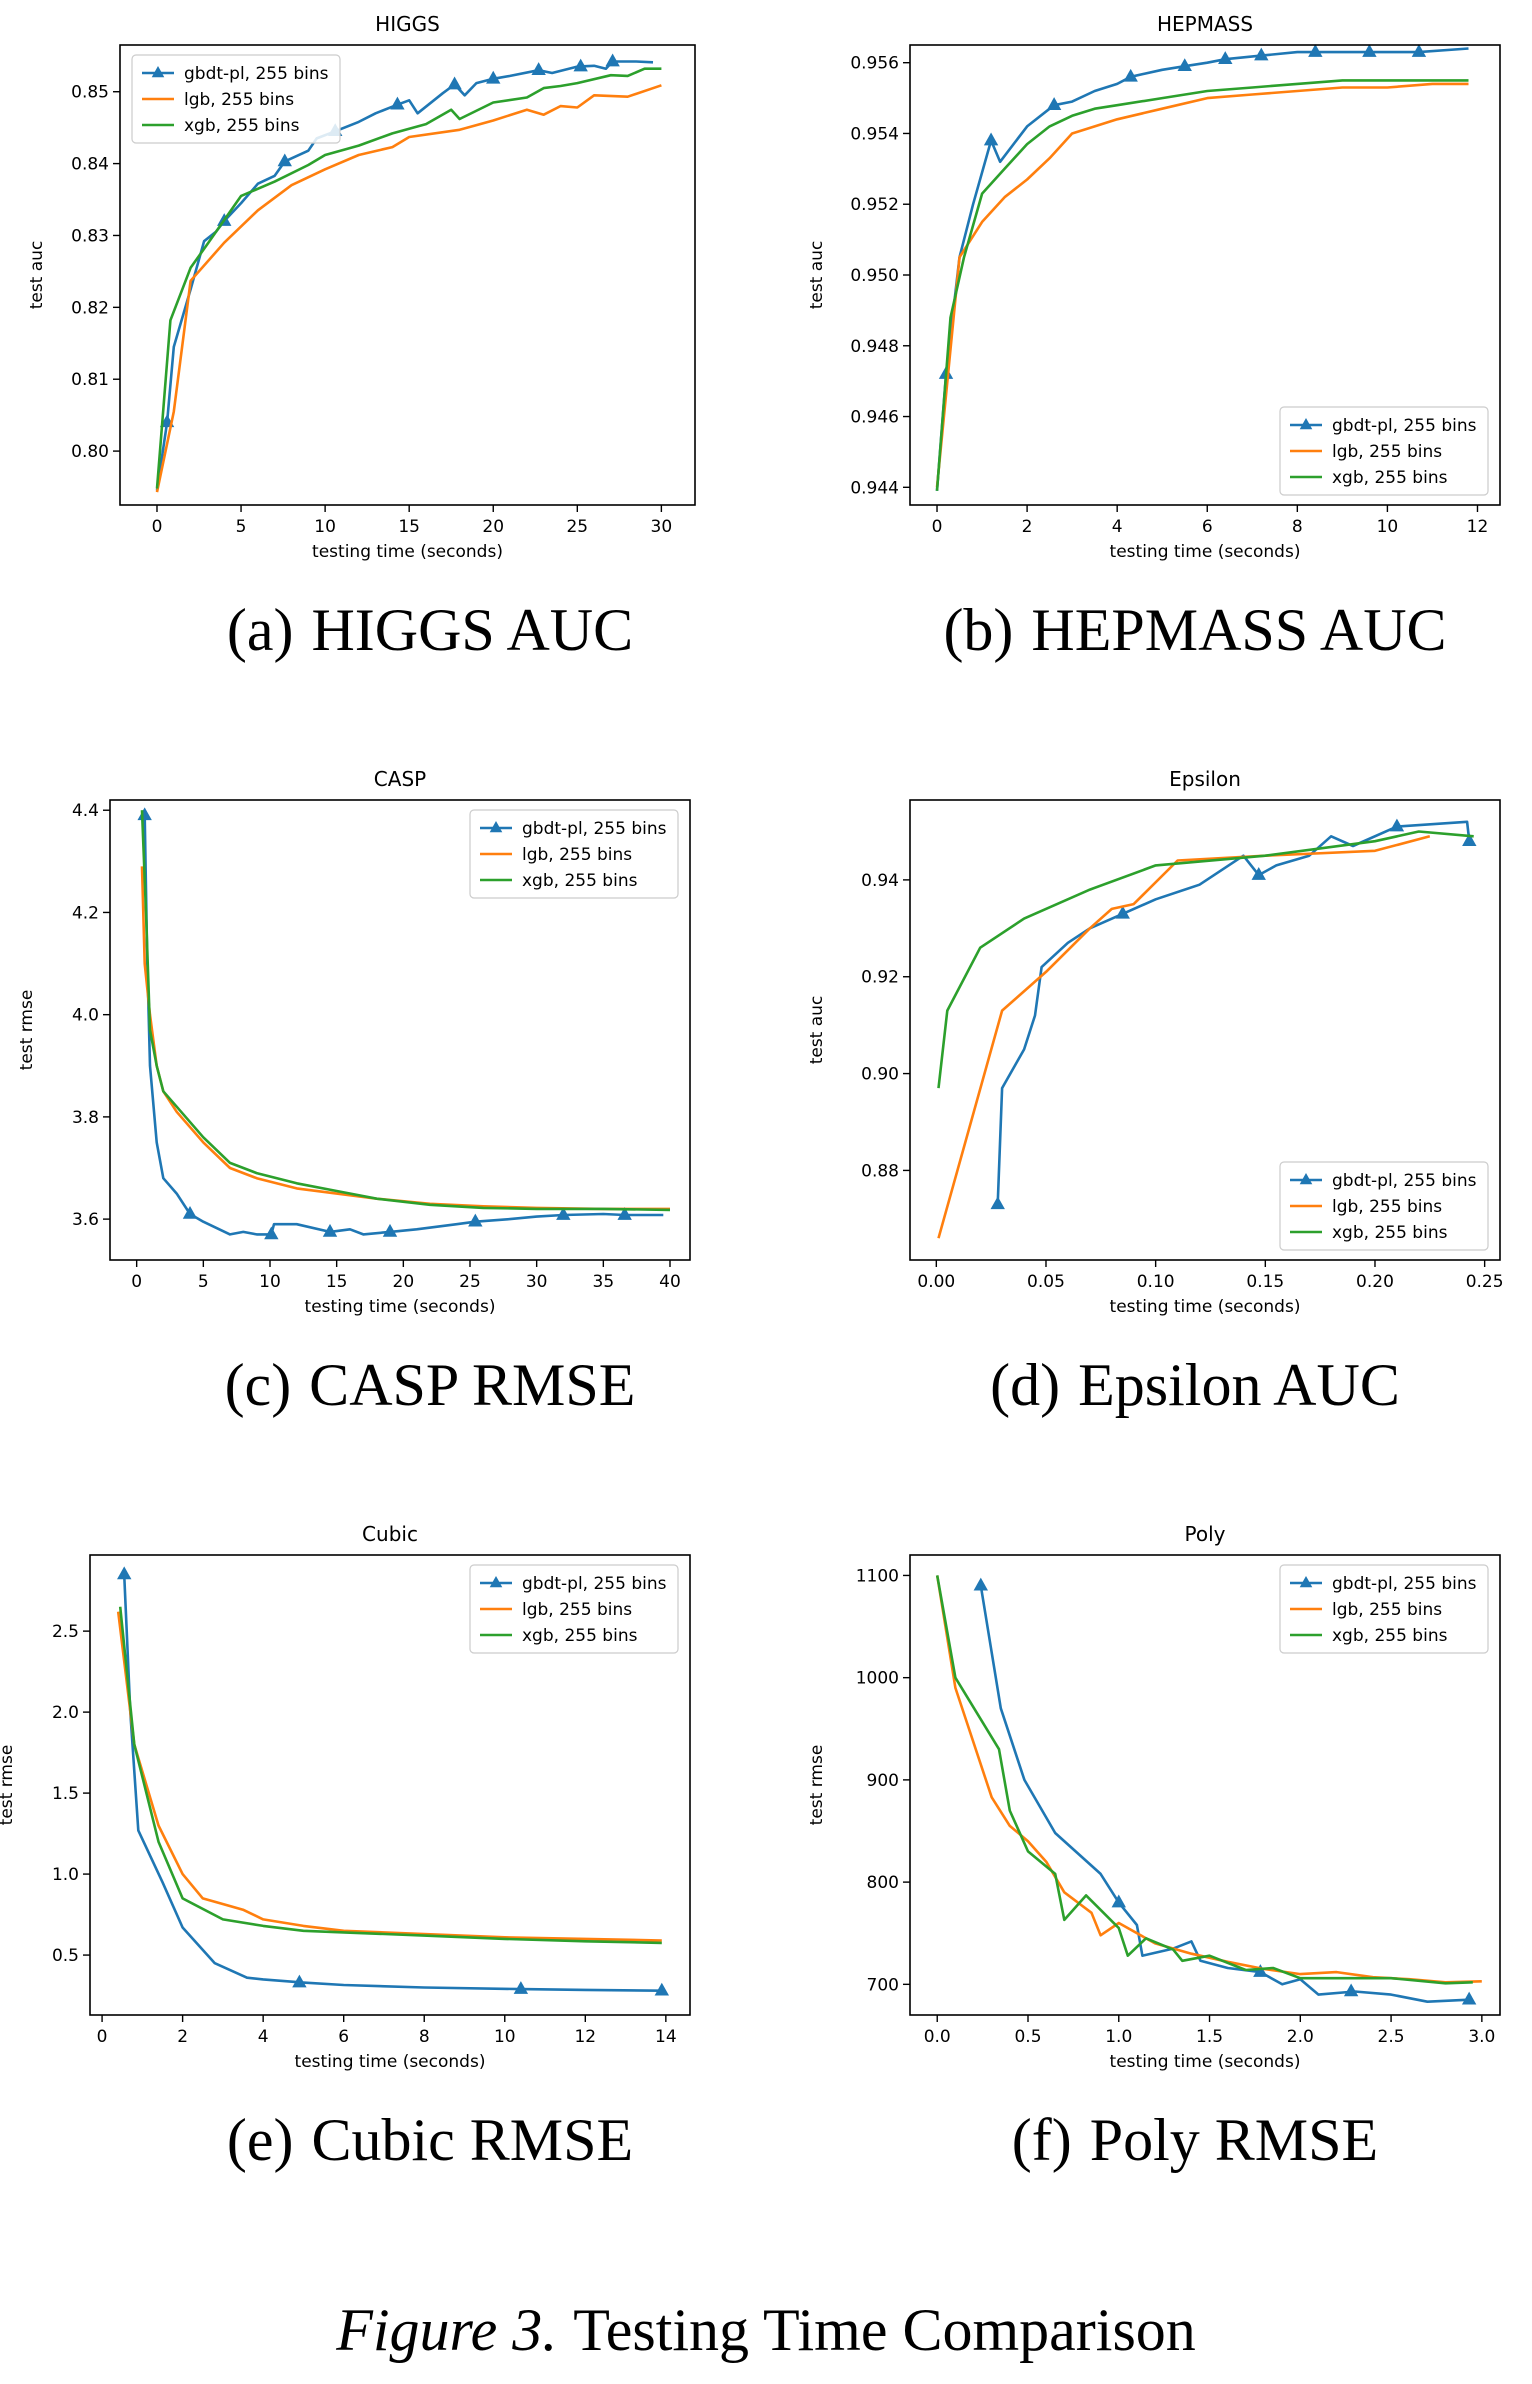 The image size is (1532, 2384). I want to click on subfigure-caption-text: HIGGS AUC, so click(472, 630).